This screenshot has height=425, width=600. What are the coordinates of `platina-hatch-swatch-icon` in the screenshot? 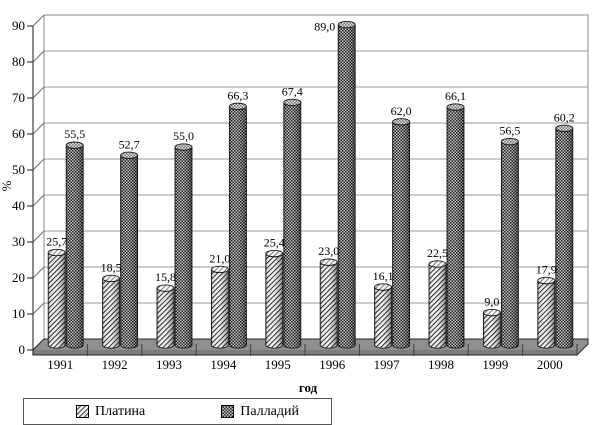 It's located at (82, 411).